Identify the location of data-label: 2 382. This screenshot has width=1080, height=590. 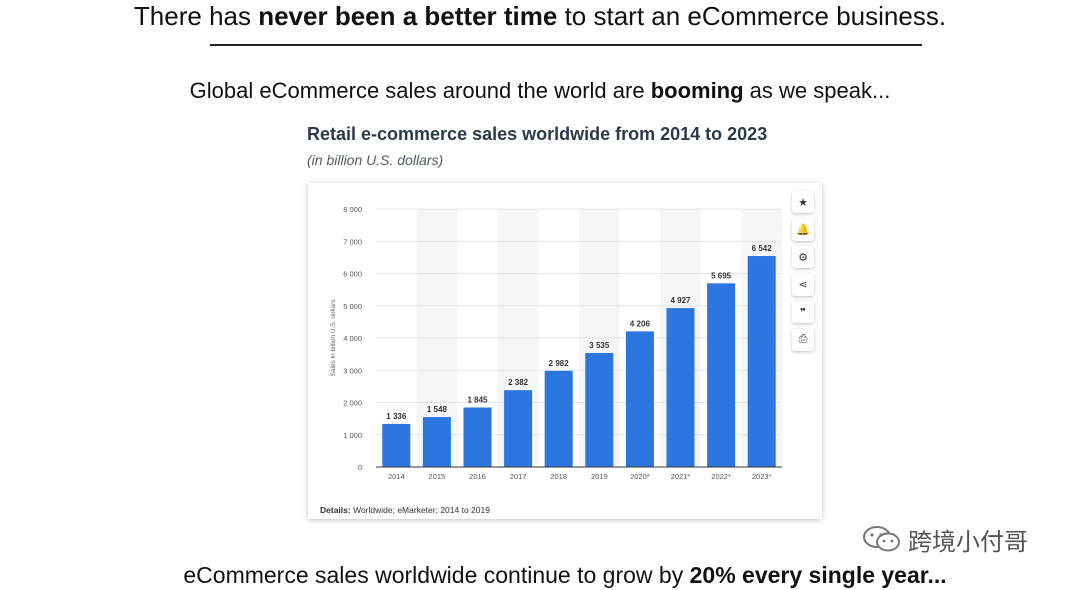
(518, 382).